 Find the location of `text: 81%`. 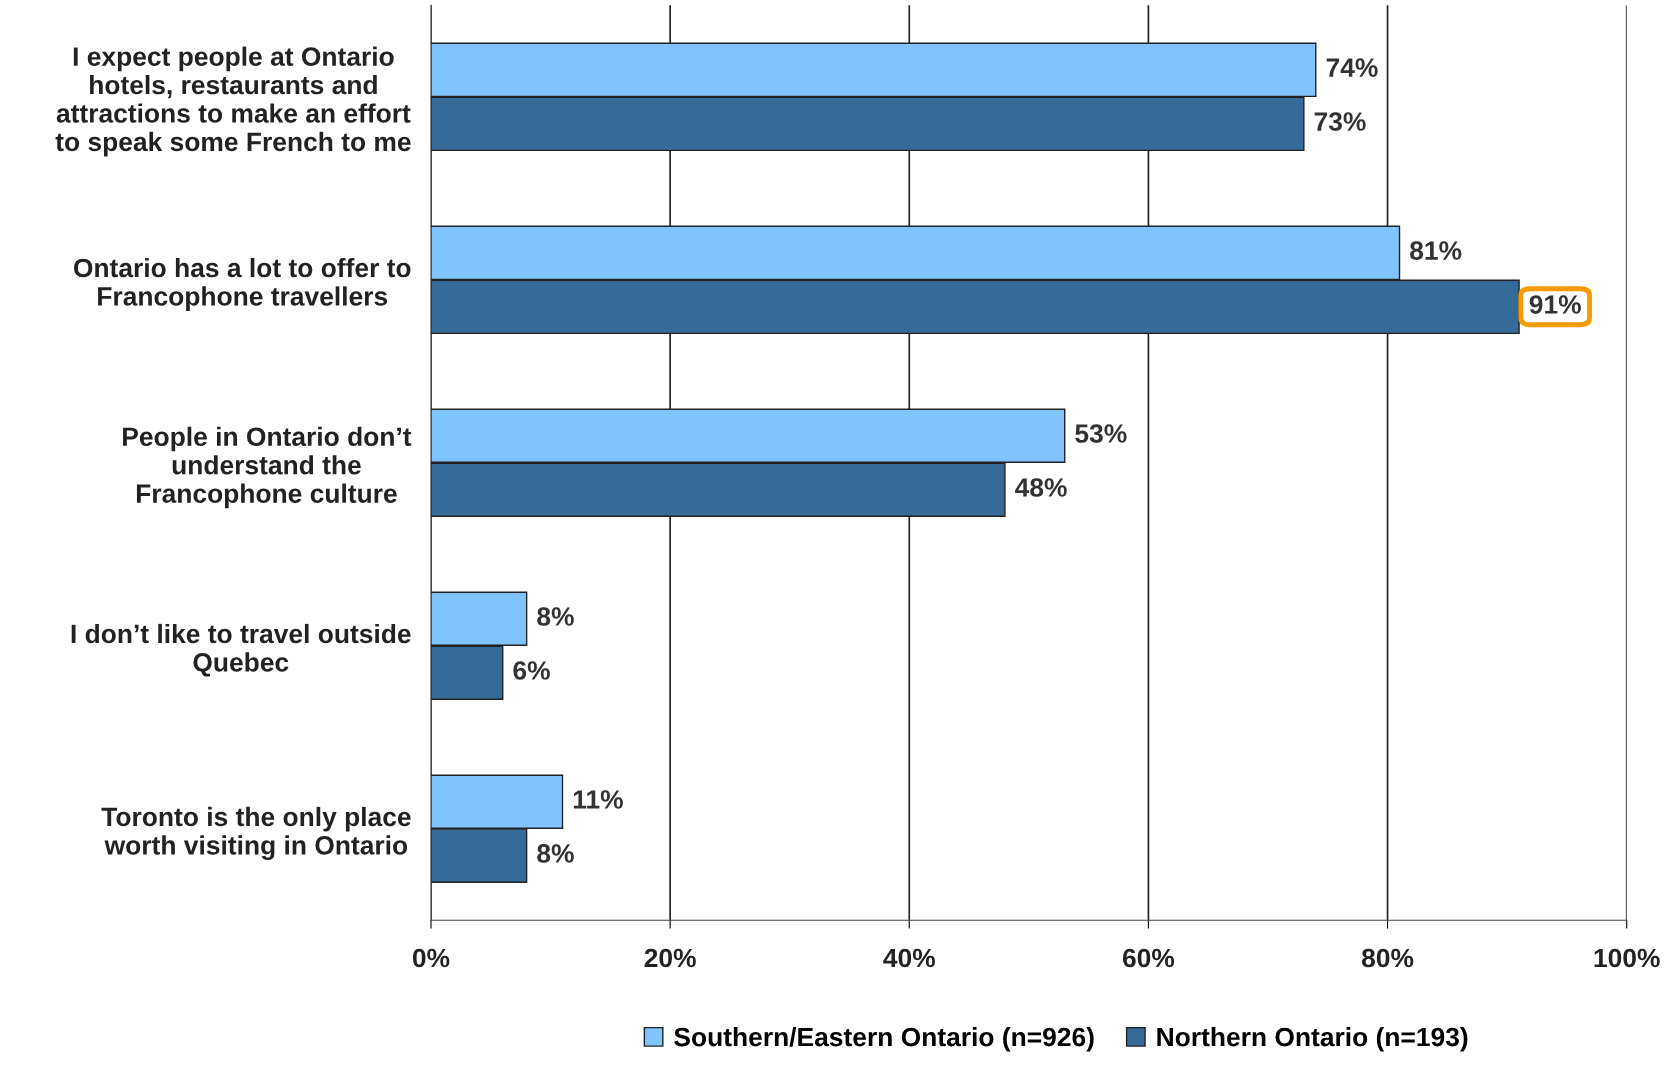

text: 81% is located at coordinates (1436, 250).